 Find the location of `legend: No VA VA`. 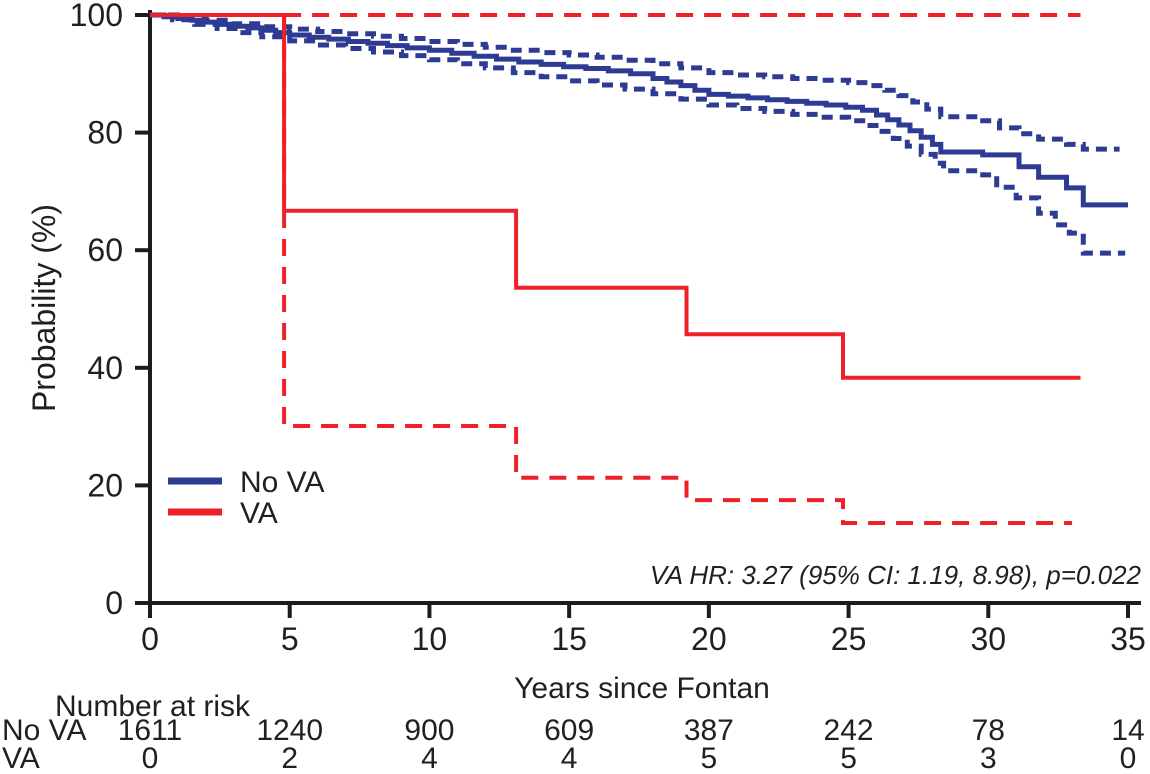

legend: No VA VA is located at coordinates (246, 498).